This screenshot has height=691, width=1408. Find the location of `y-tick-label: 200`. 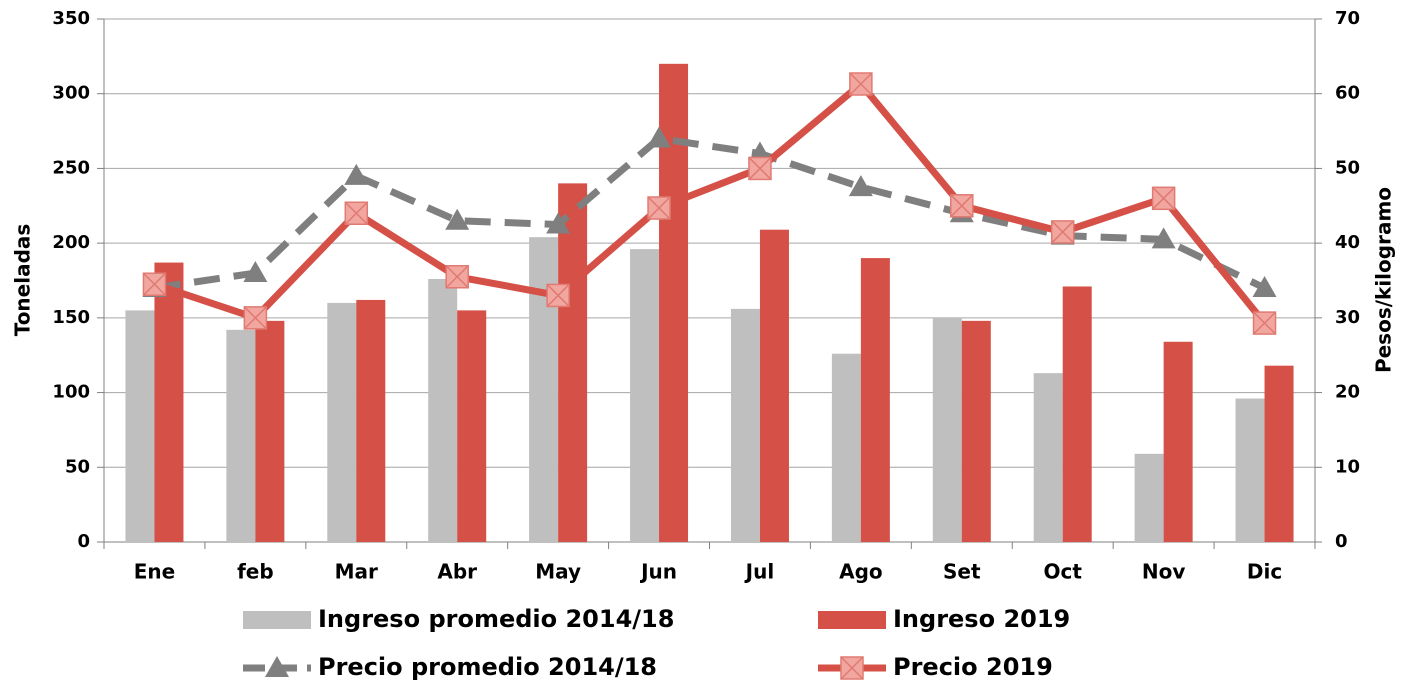

y-tick-label: 200 is located at coordinates (71, 242).